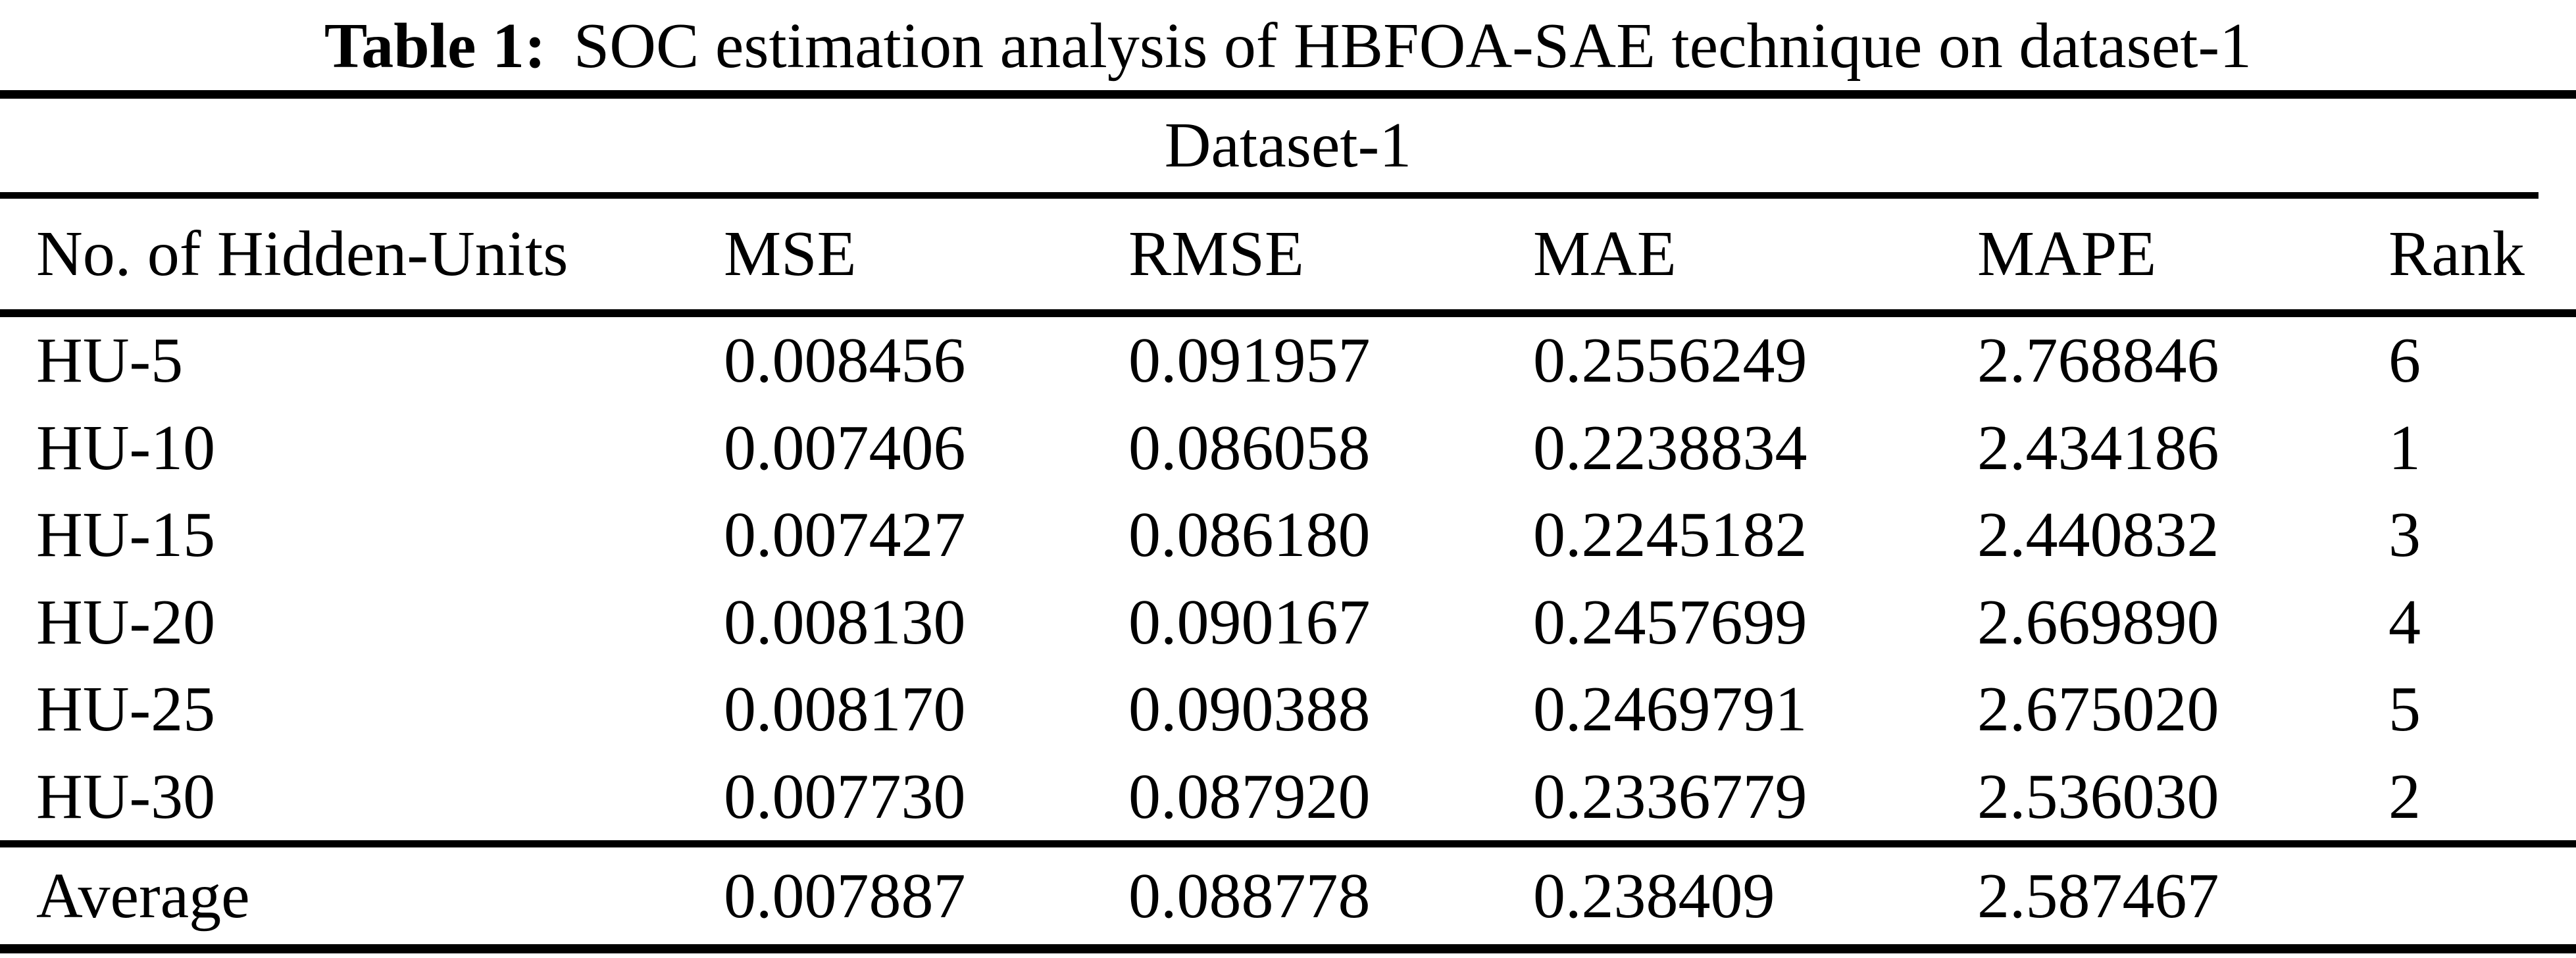 This screenshot has width=2576, height=958. I want to click on rank-value: 2, so click(2404, 797).